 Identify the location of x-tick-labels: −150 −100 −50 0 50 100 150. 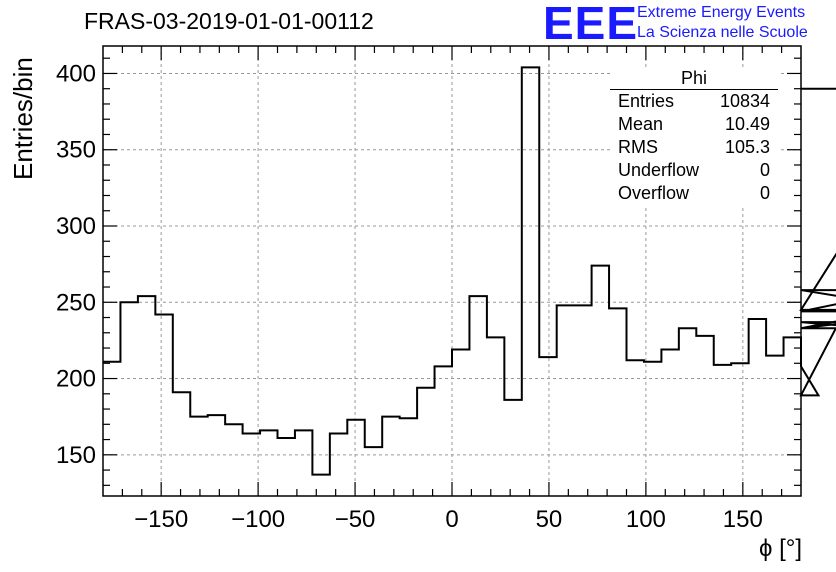
(448, 519).